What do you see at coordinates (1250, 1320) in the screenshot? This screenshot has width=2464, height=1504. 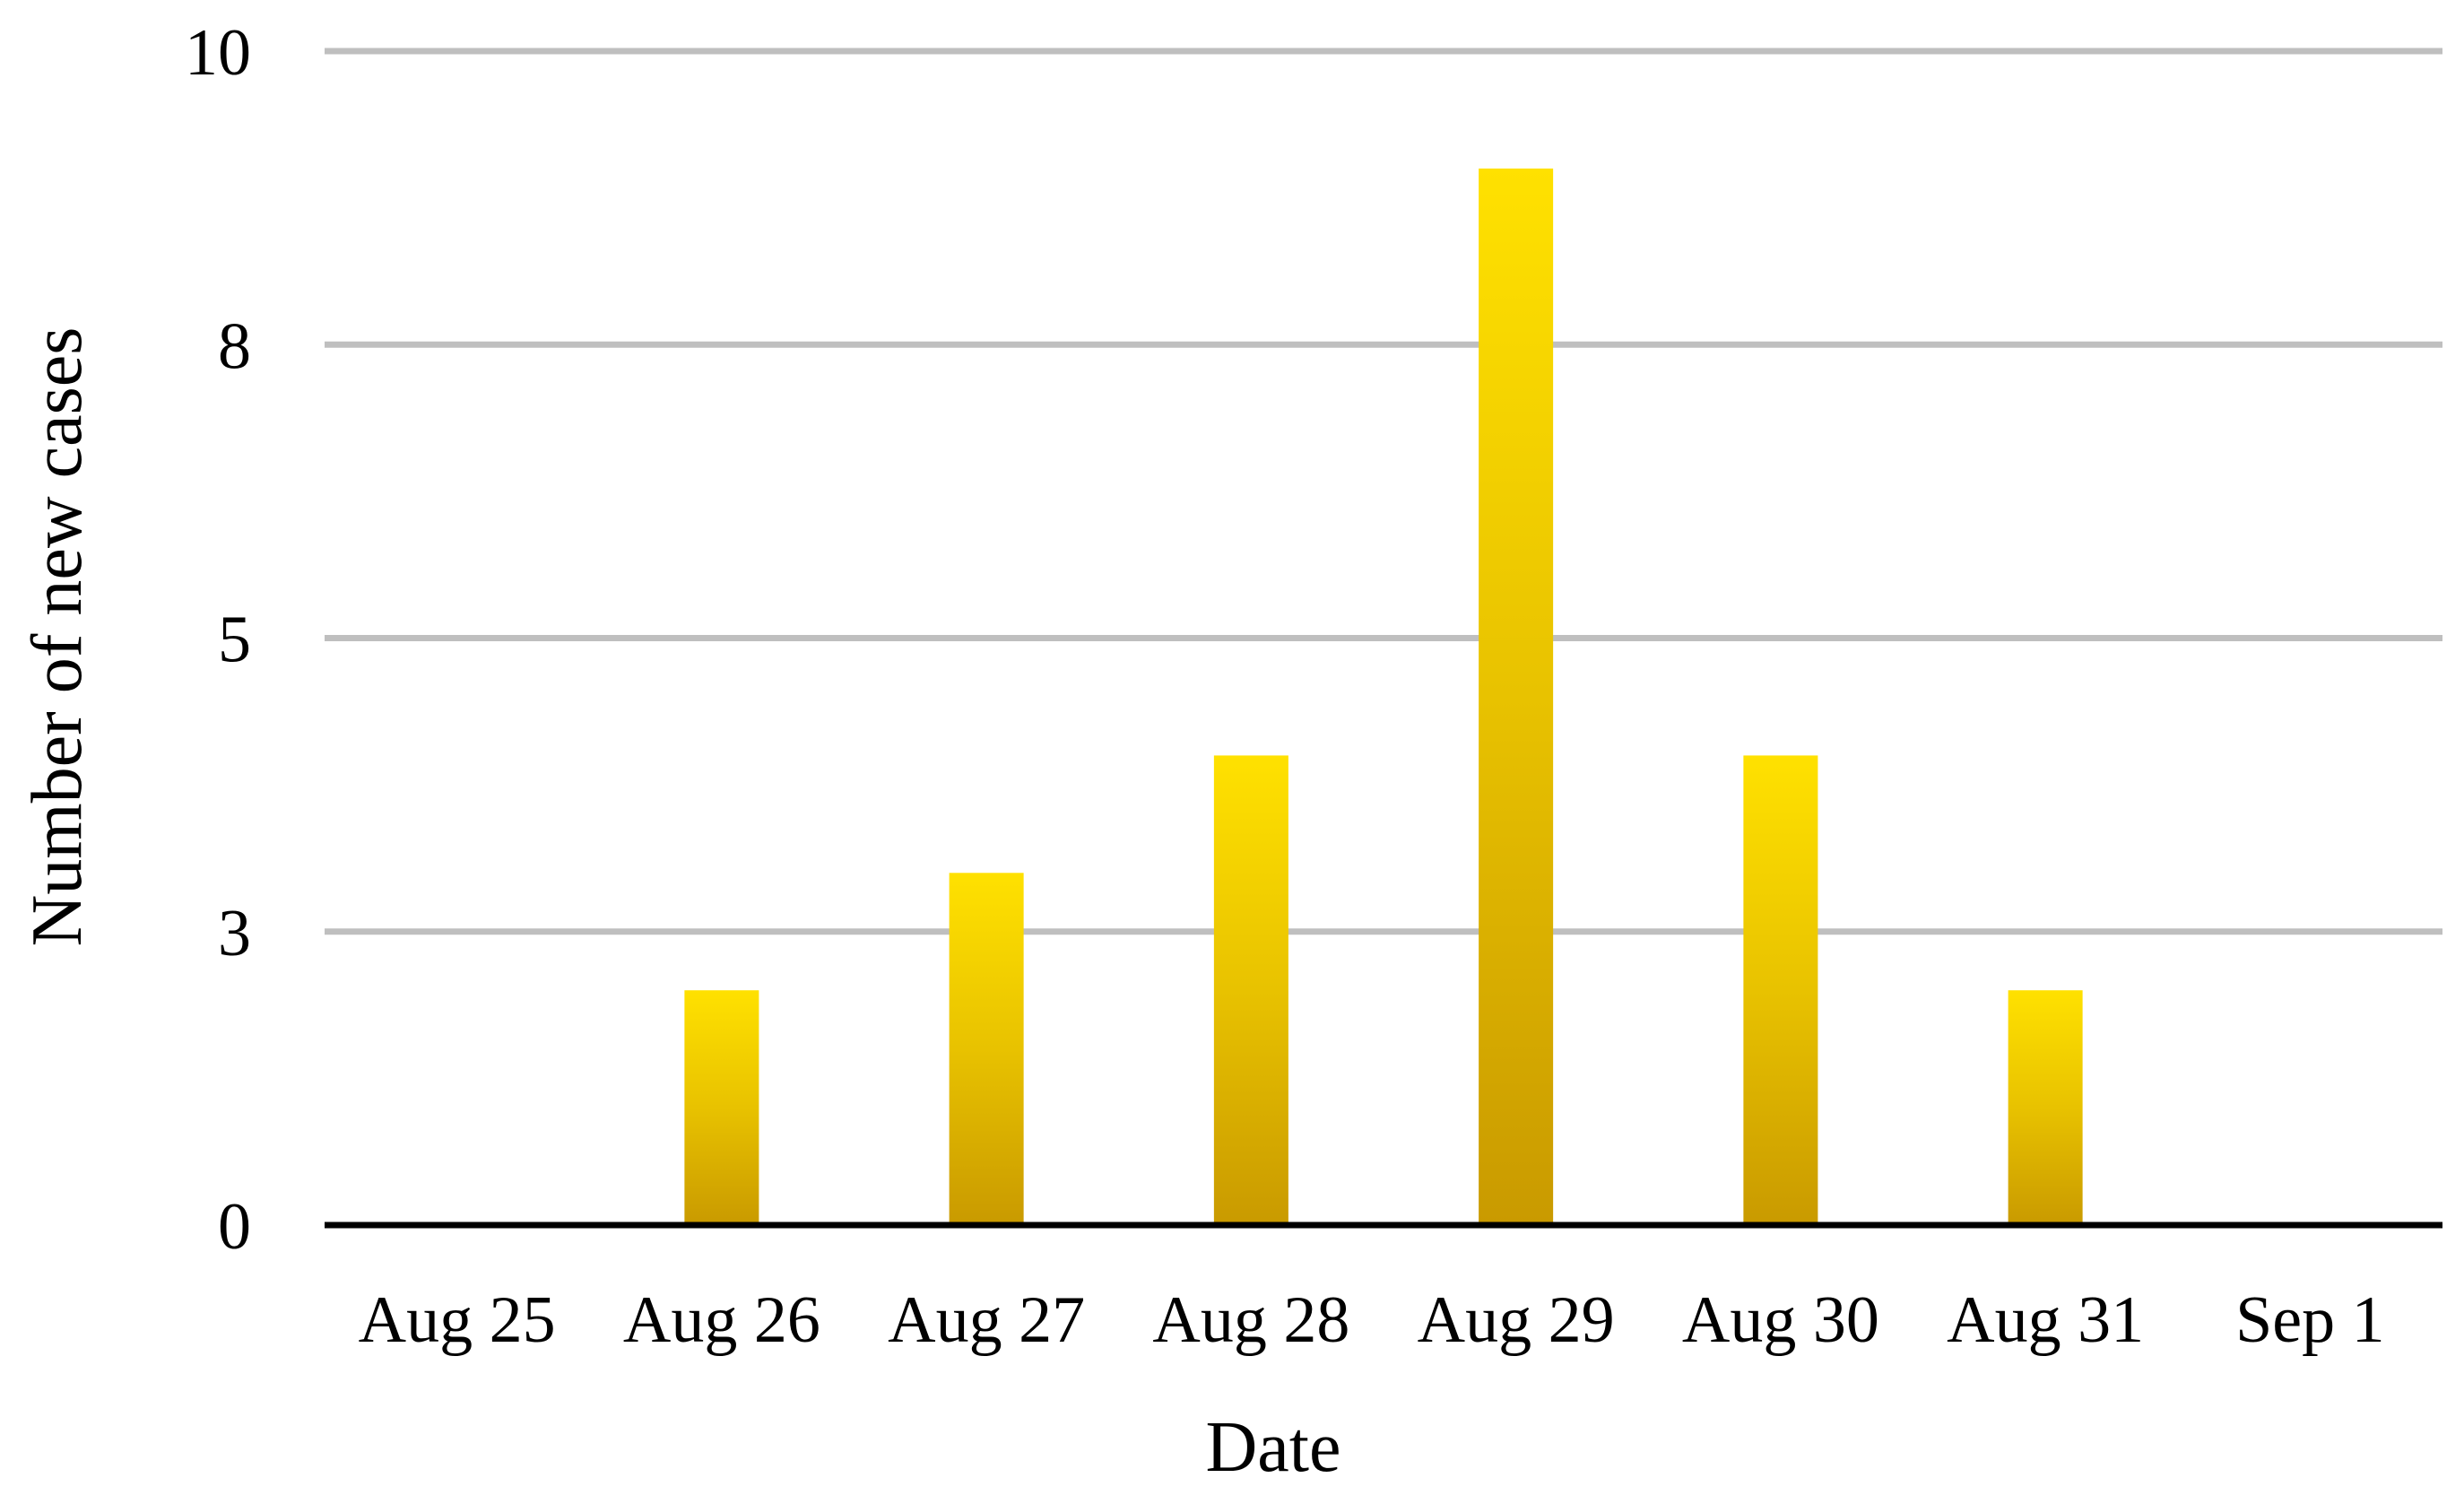 I see `x-tick-label: Aug 28` at bounding box center [1250, 1320].